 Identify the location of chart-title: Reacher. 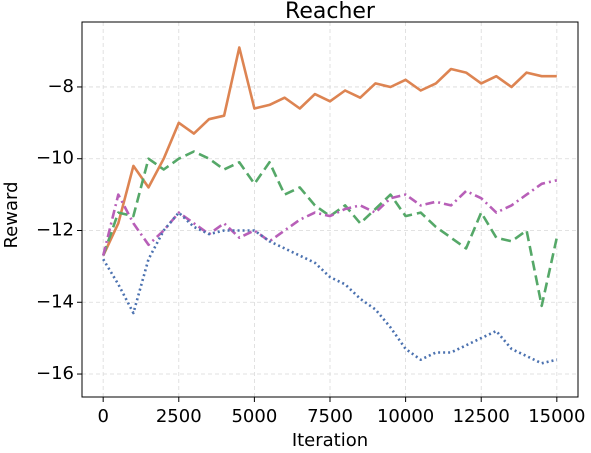
(330, 12).